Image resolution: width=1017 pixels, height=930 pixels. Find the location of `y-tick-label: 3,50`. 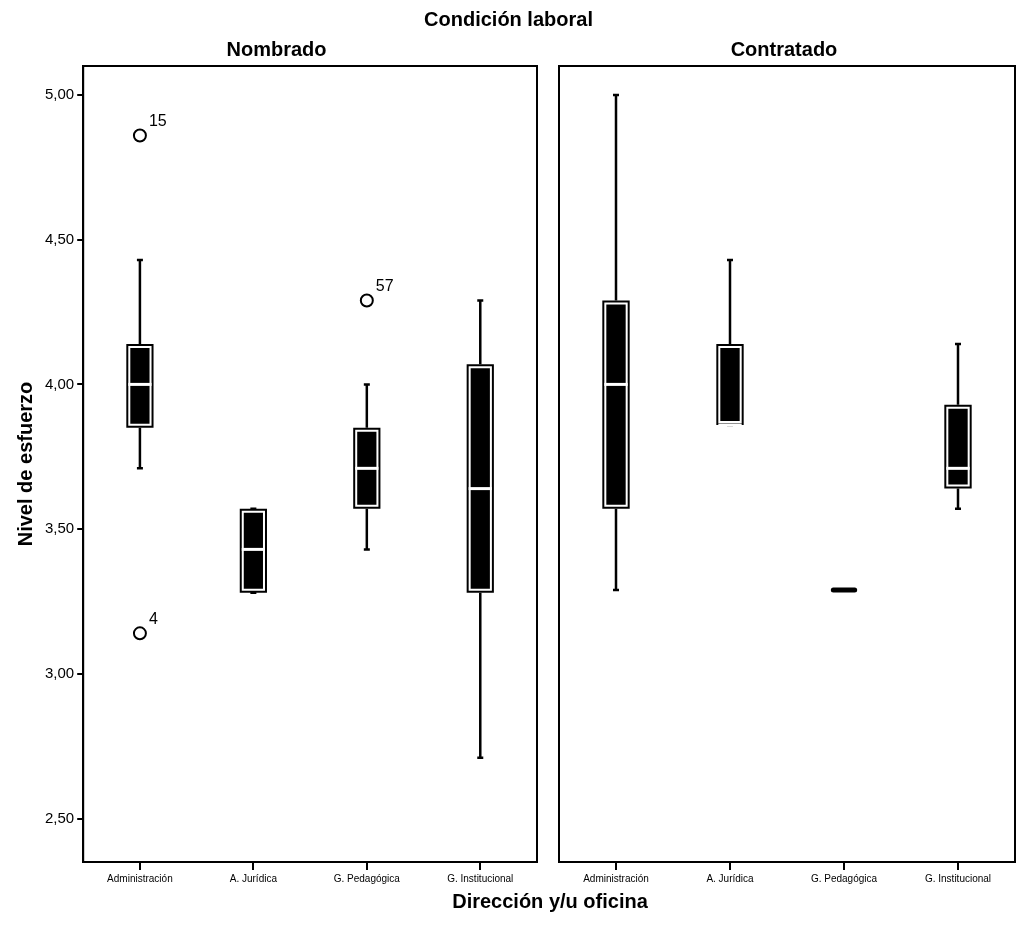

y-tick-label: 3,50 is located at coordinates (59, 528).